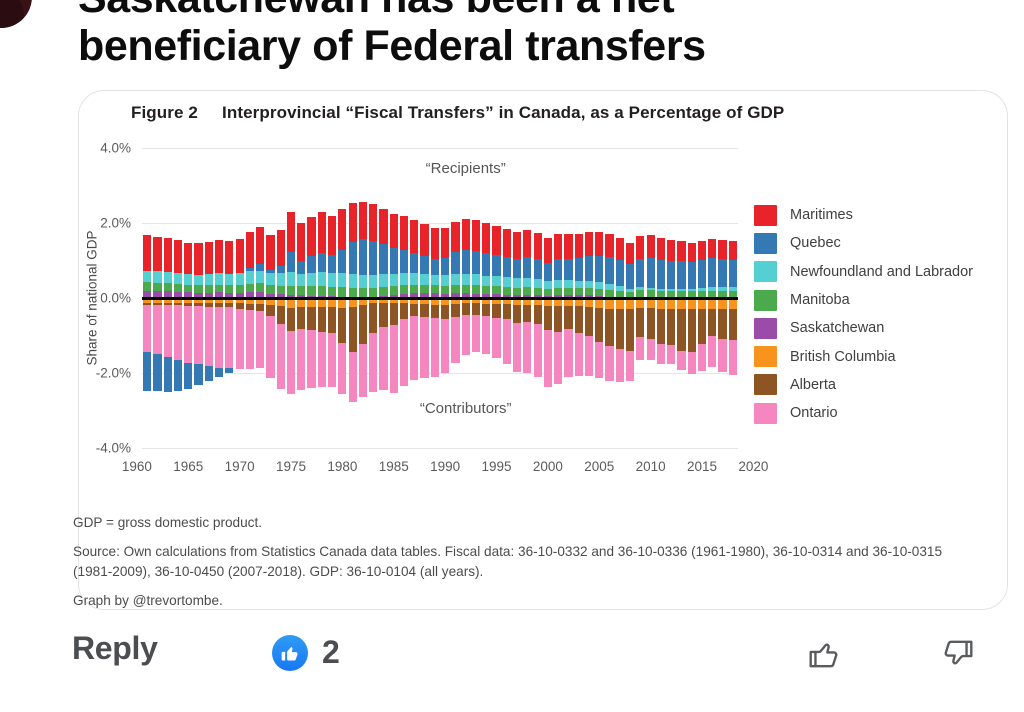 The width and height of the screenshot is (1024, 712). What do you see at coordinates (115, 148) in the screenshot?
I see `y-axis-tick-label: 4.0%` at bounding box center [115, 148].